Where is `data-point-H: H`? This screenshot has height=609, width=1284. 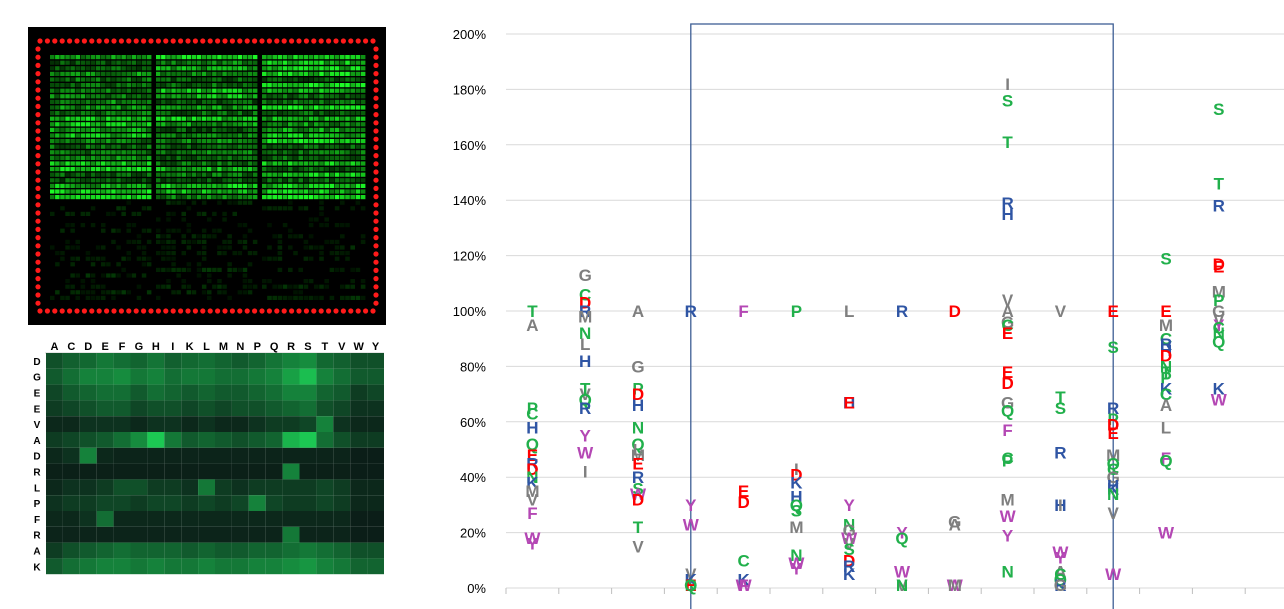
data-point-H: H is located at coordinates (1007, 214).